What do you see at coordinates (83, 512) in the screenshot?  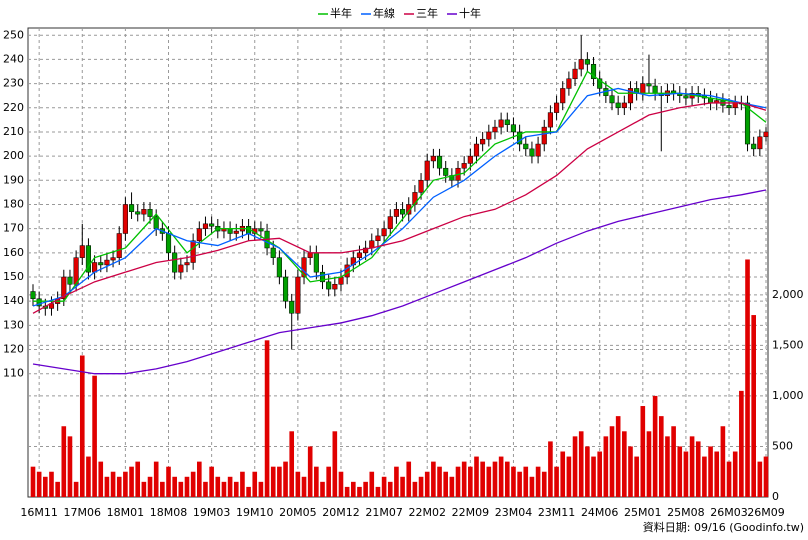 I see `x-tick-label: 17M06` at bounding box center [83, 512].